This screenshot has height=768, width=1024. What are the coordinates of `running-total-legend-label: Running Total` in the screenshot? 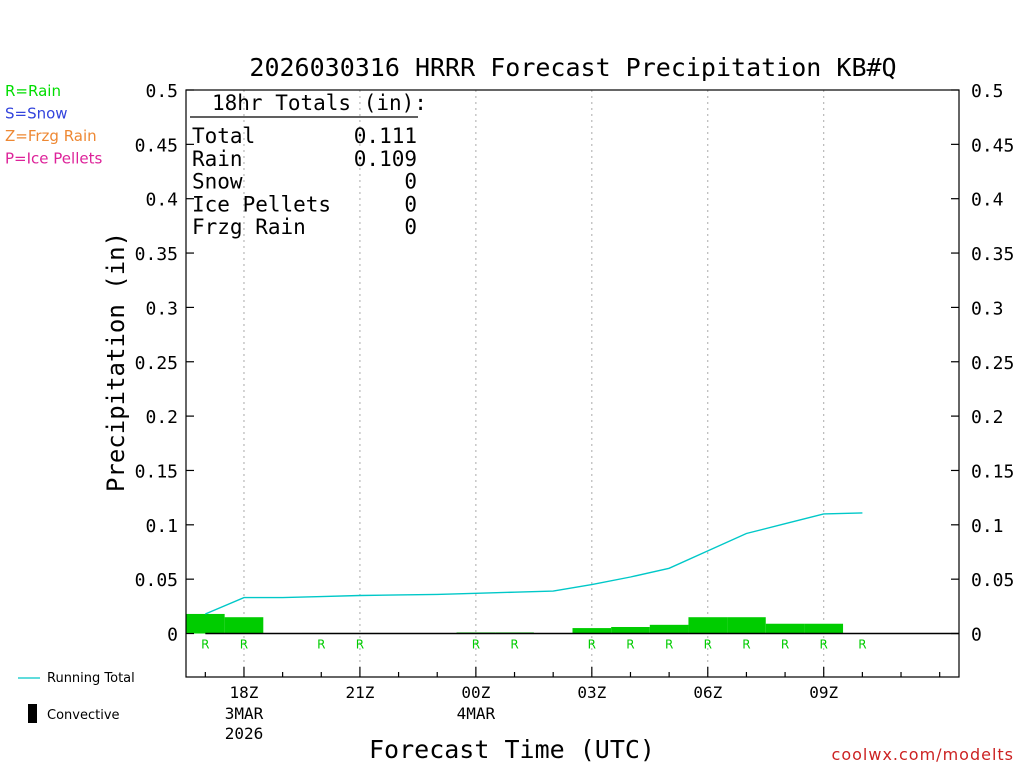 It's located at (91, 678).